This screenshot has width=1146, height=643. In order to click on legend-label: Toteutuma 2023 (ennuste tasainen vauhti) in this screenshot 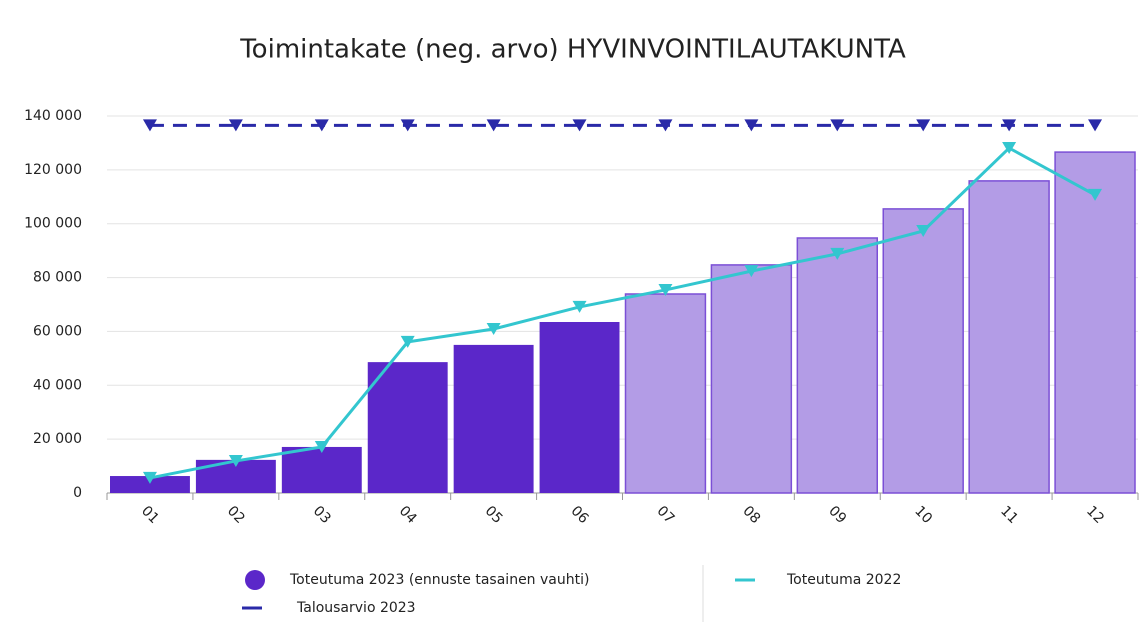, I will do `click(439, 580)`.